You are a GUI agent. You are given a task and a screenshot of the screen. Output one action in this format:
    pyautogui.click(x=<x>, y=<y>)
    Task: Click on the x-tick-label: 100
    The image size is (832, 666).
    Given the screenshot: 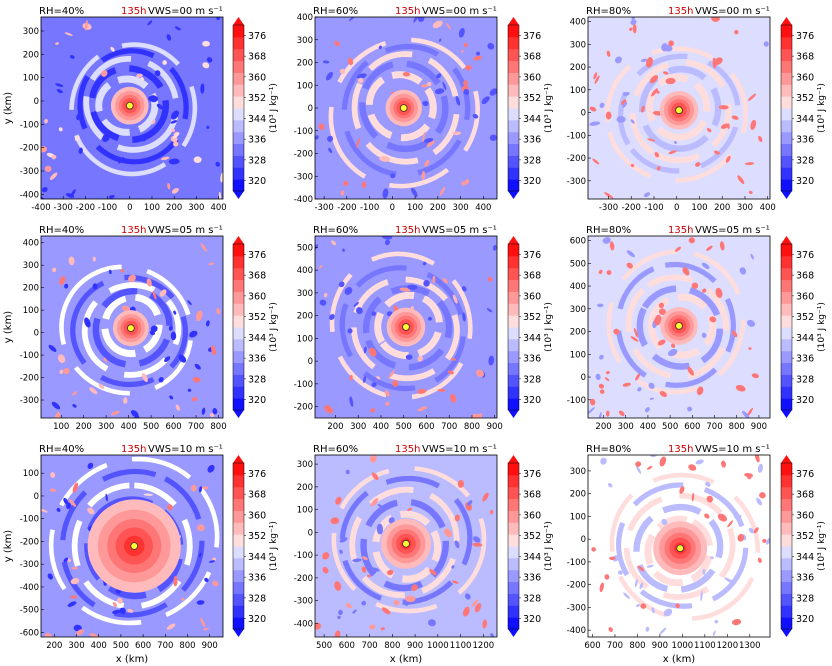 What is the action you would take?
    pyautogui.click(x=699, y=208)
    